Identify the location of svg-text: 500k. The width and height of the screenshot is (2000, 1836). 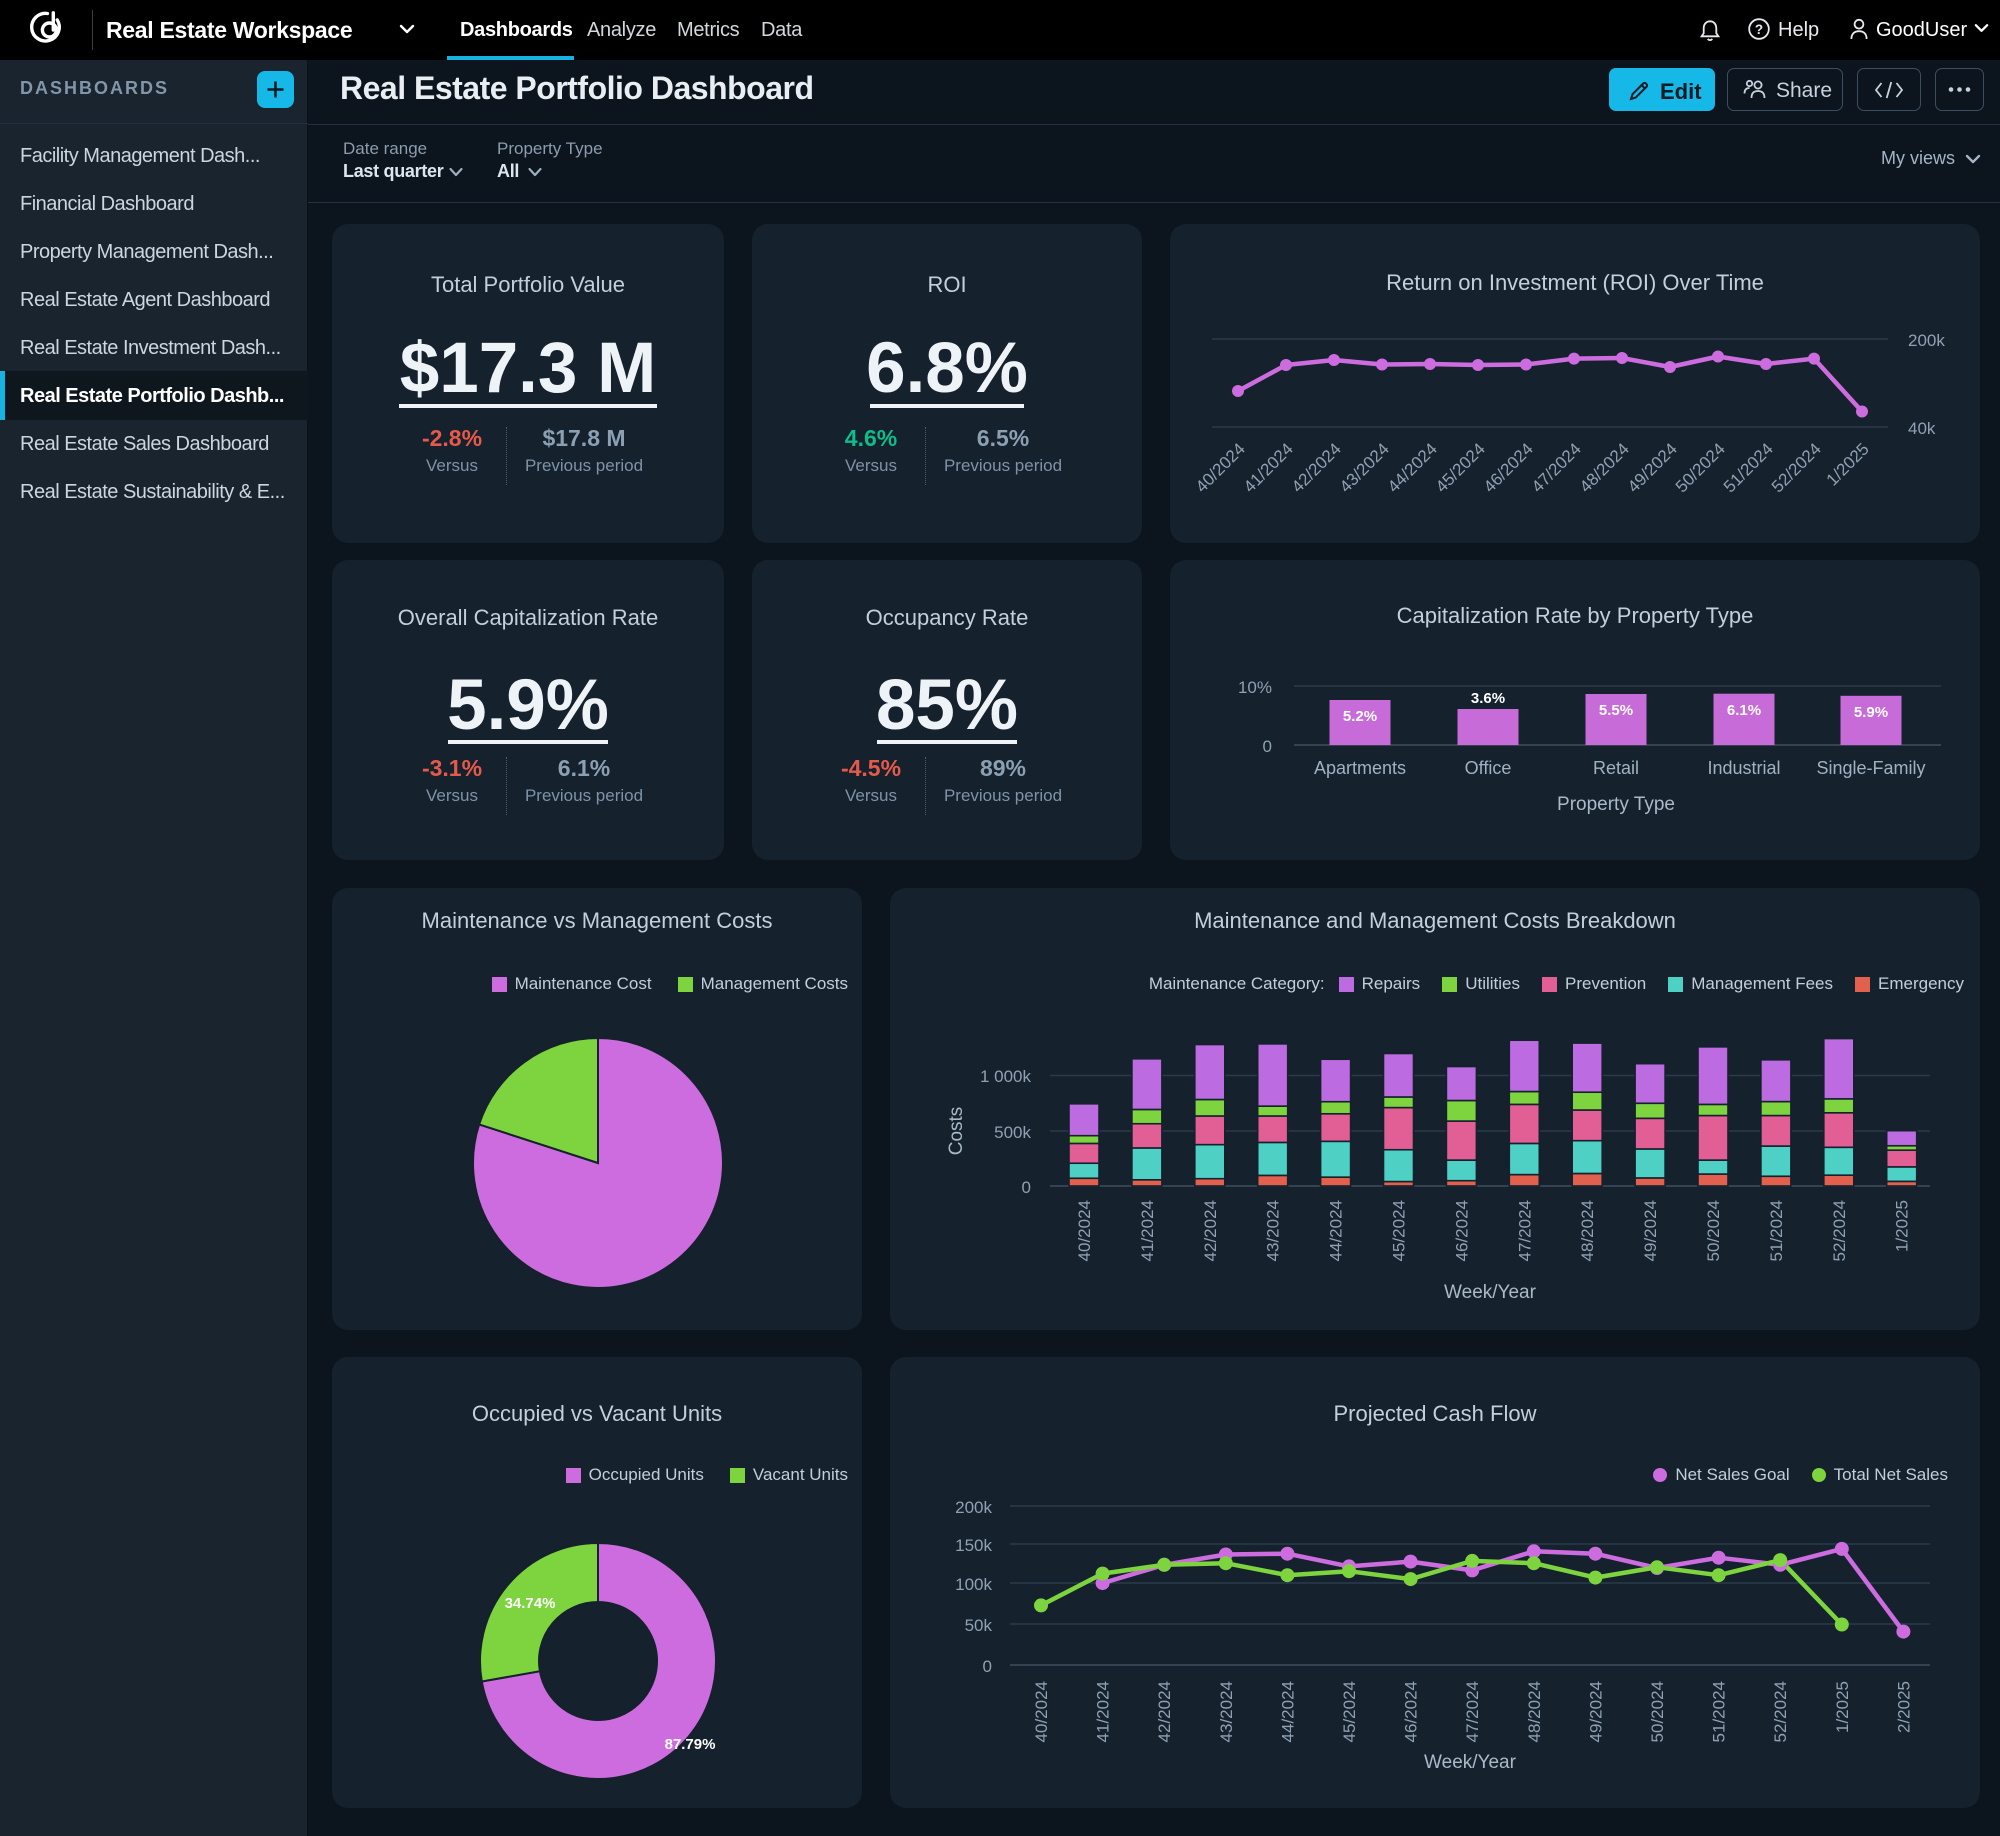
(1012, 1132).